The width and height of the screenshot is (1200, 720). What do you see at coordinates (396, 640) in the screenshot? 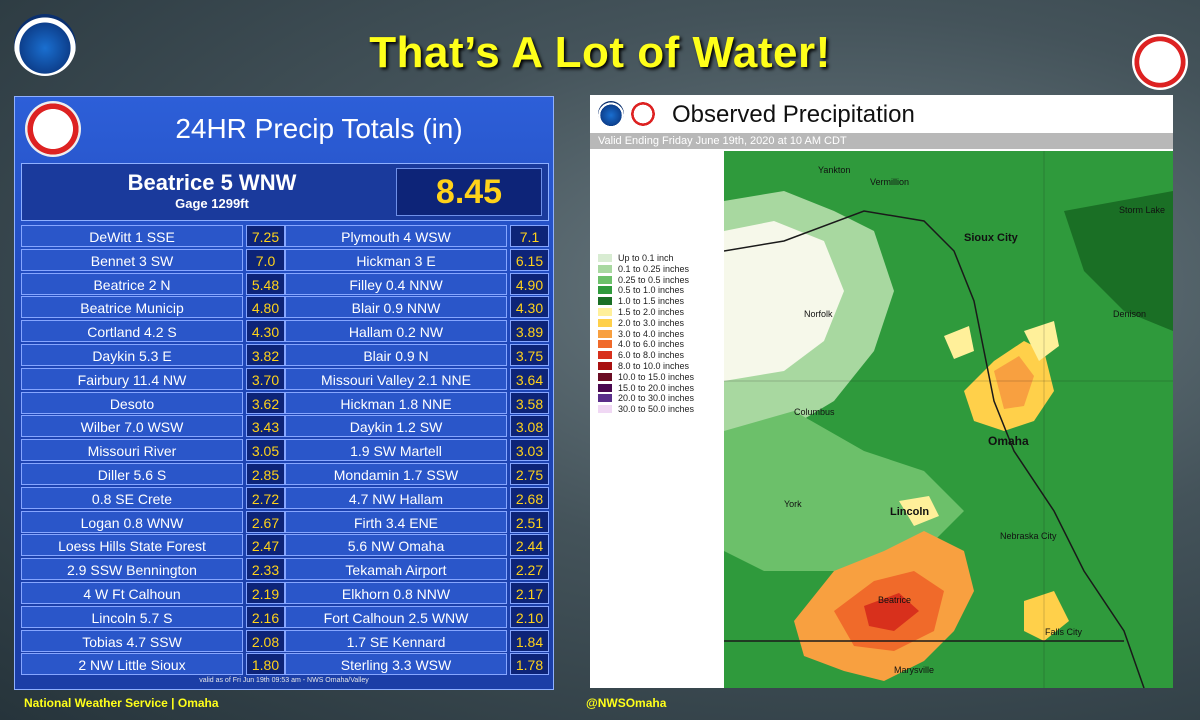
I see `site-name: 1.7 SE Kennard` at bounding box center [396, 640].